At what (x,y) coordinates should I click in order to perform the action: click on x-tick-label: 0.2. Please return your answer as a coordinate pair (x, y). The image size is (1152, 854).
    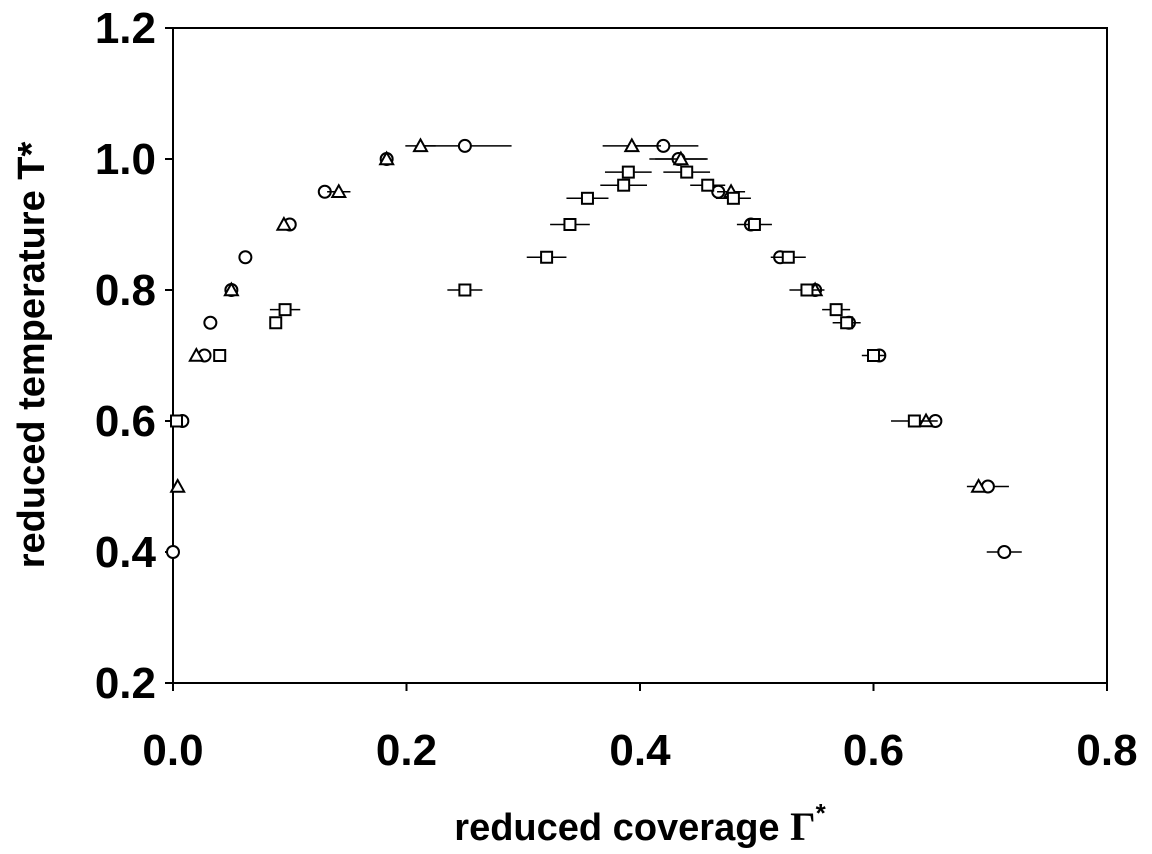
    Looking at the image, I should click on (406, 750).